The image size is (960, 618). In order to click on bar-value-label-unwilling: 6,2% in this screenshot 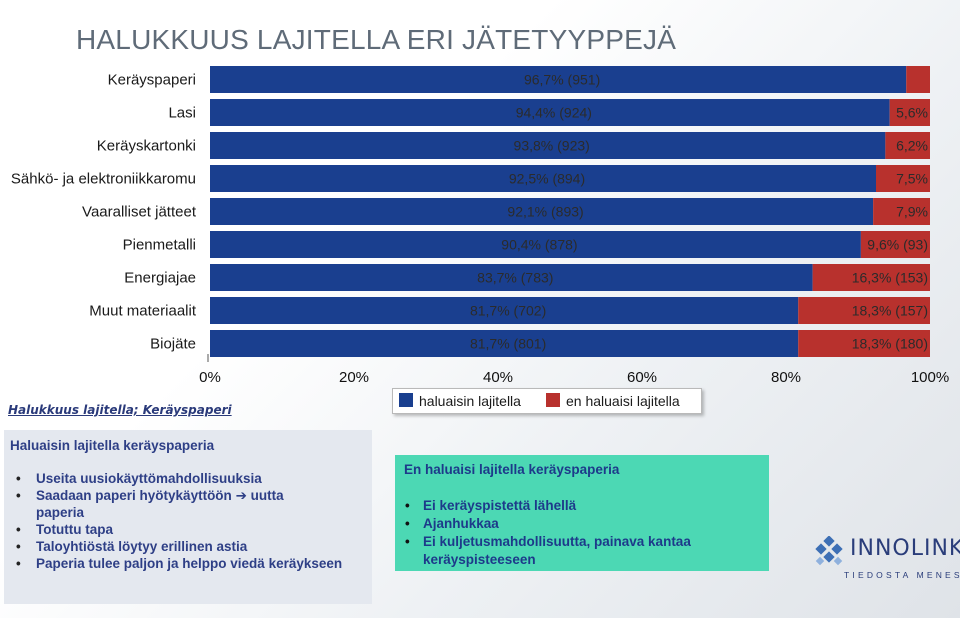, I will do `click(912, 146)`.